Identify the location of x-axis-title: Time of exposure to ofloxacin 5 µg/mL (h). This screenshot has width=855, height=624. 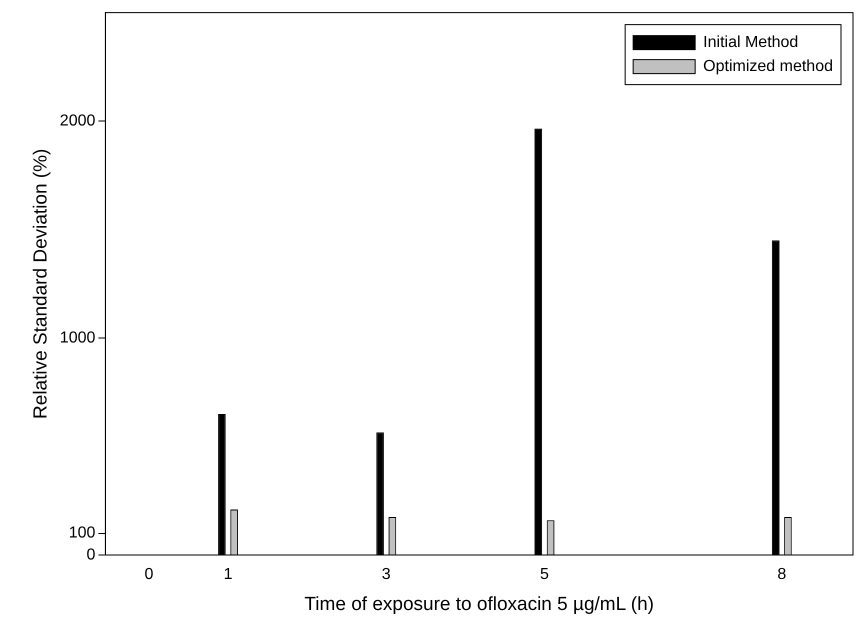
(479, 604).